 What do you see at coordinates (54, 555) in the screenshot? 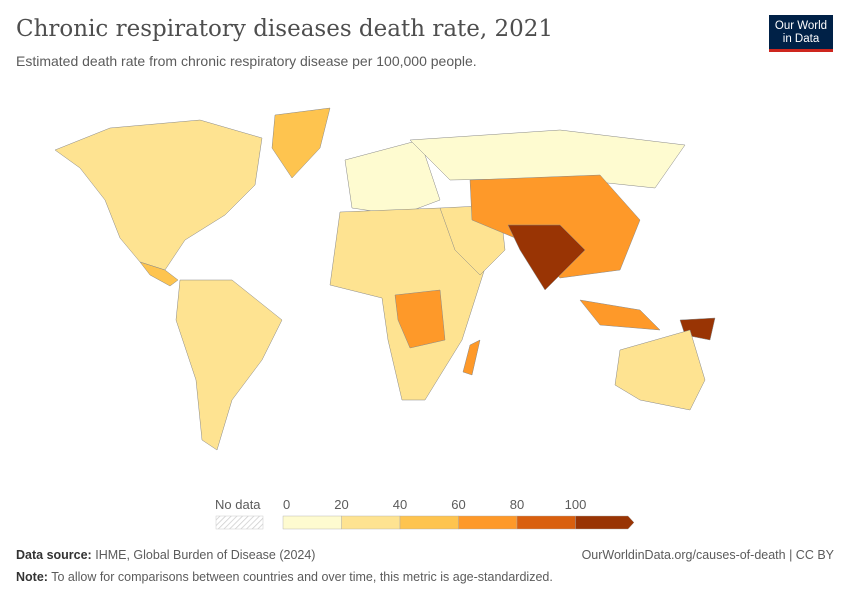
I see `source-label: Data source:` at bounding box center [54, 555].